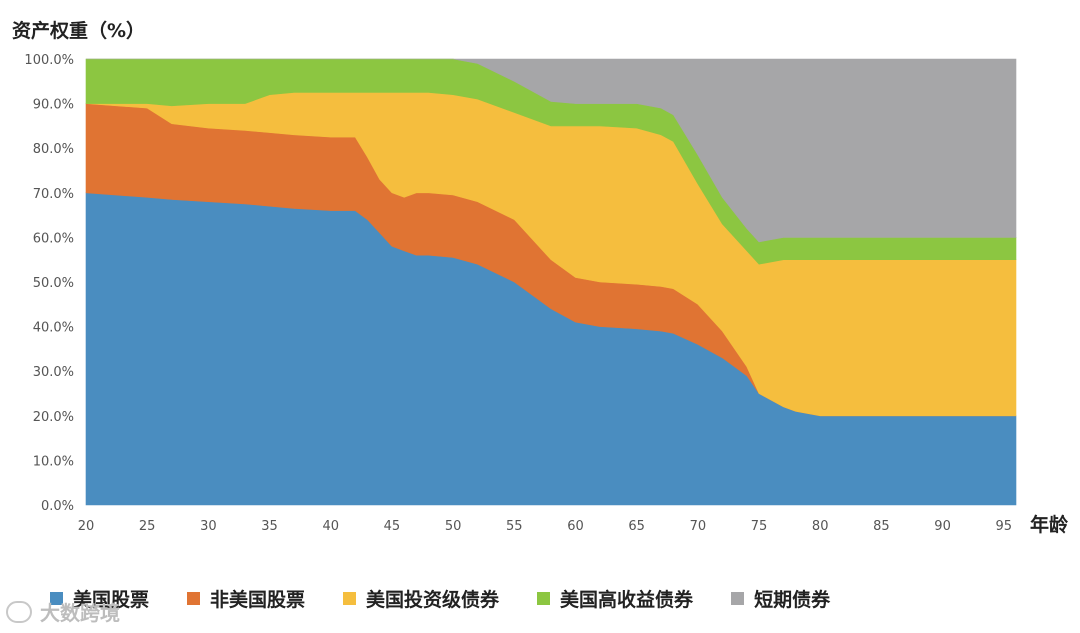  What do you see at coordinates (53, 461) in the screenshot?
I see `y-tick-label: 10.0%` at bounding box center [53, 461].